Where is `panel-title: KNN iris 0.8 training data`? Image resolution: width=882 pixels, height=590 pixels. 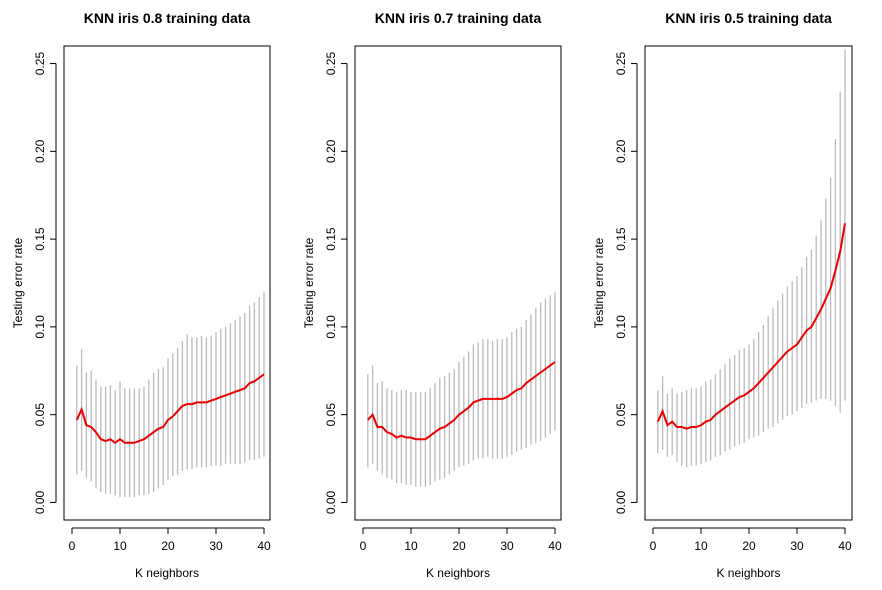
panel-title: KNN iris 0.8 training data is located at coordinates (167, 18).